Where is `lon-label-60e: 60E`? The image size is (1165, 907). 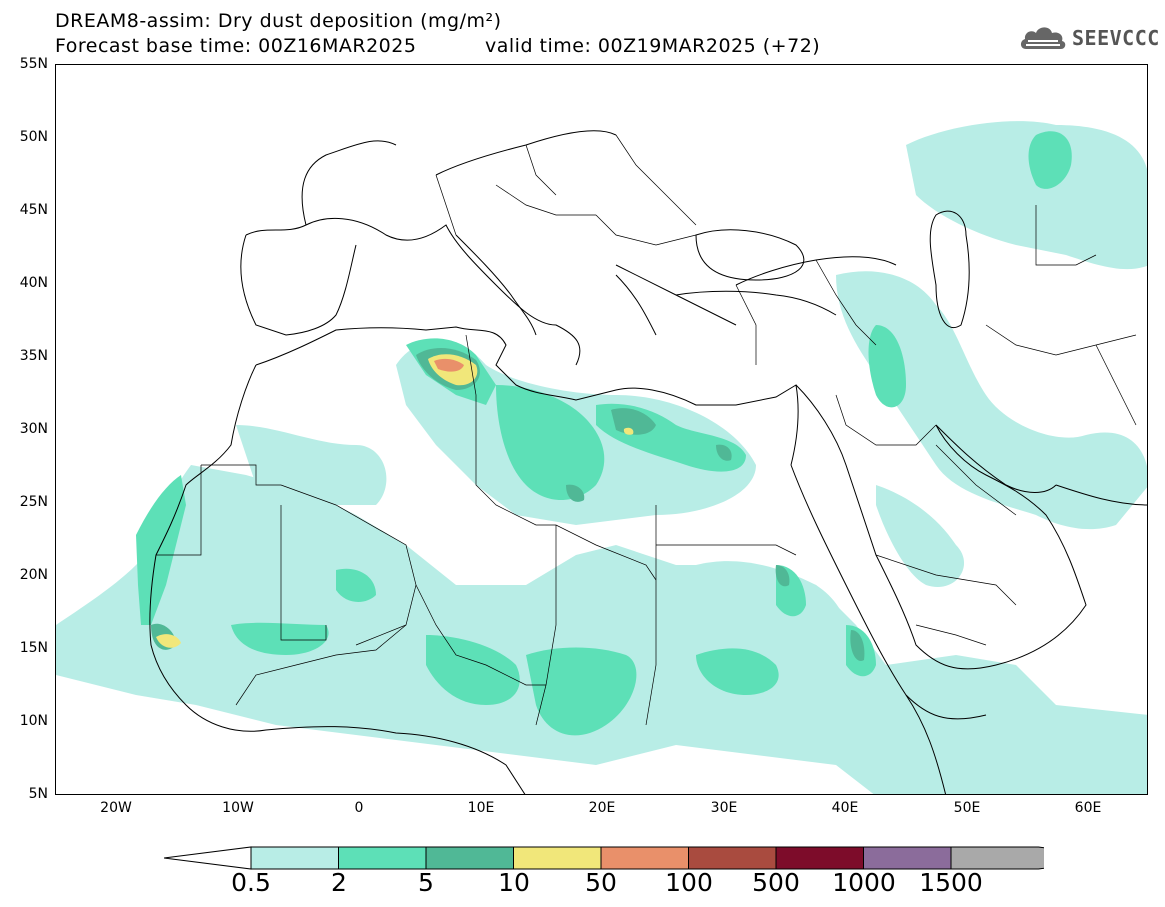 lon-label-60e: 60E is located at coordinates (1088, 808).